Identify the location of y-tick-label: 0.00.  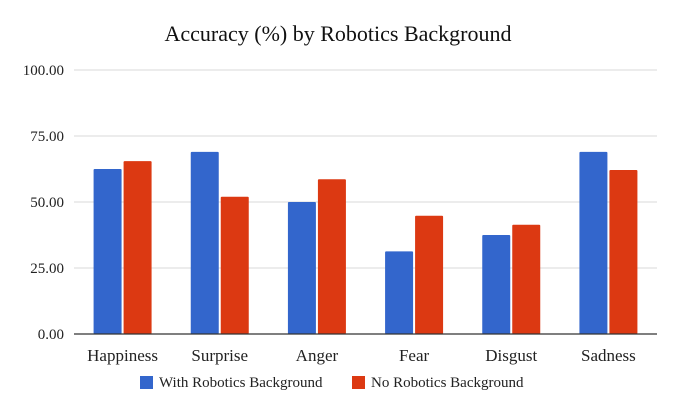
(51, 335).